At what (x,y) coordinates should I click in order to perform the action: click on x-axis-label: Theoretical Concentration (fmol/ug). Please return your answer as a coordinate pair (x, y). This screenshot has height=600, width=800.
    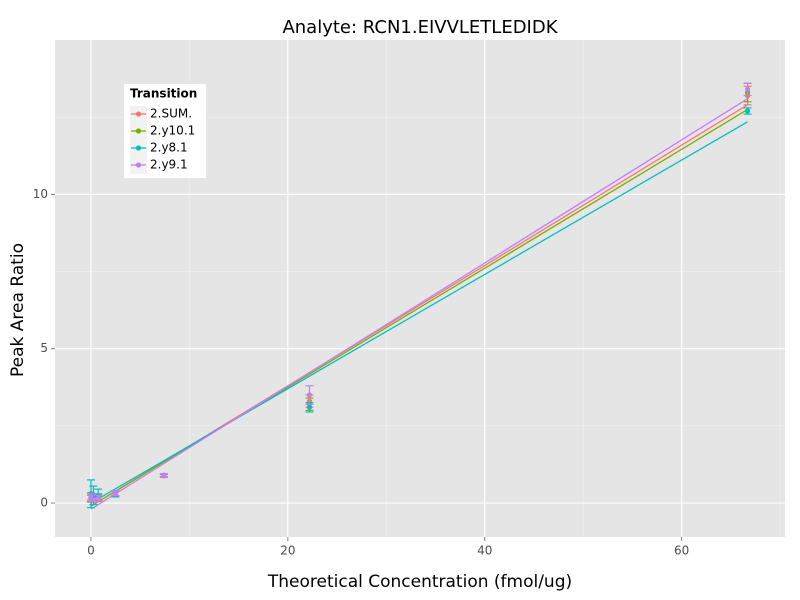
    Looking at the image, I should click on (419, 582).